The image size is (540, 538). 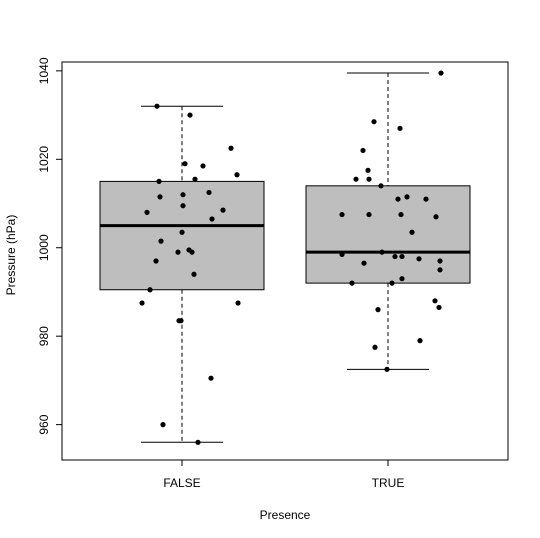 I want to click on x-tick-label: TRUE, so click(x=388, y=483).